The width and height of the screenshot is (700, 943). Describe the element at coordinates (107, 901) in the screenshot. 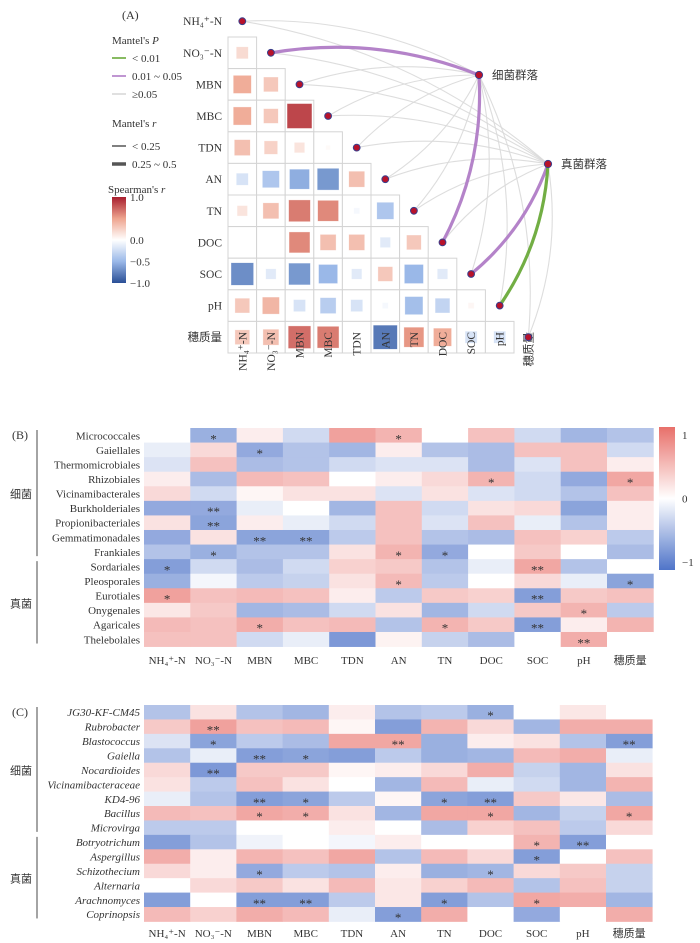

I see `row-label: Arachnomyces` at that location.